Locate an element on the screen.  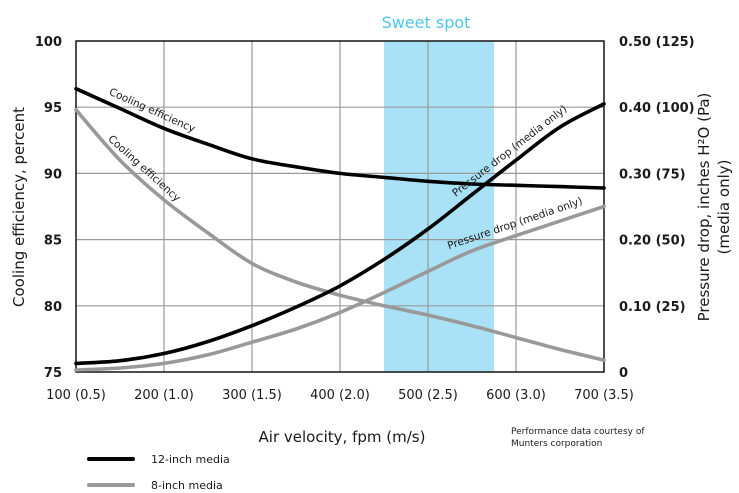
x-tick-label-4: 500 (2.5) is located at coordinates (428, 395).